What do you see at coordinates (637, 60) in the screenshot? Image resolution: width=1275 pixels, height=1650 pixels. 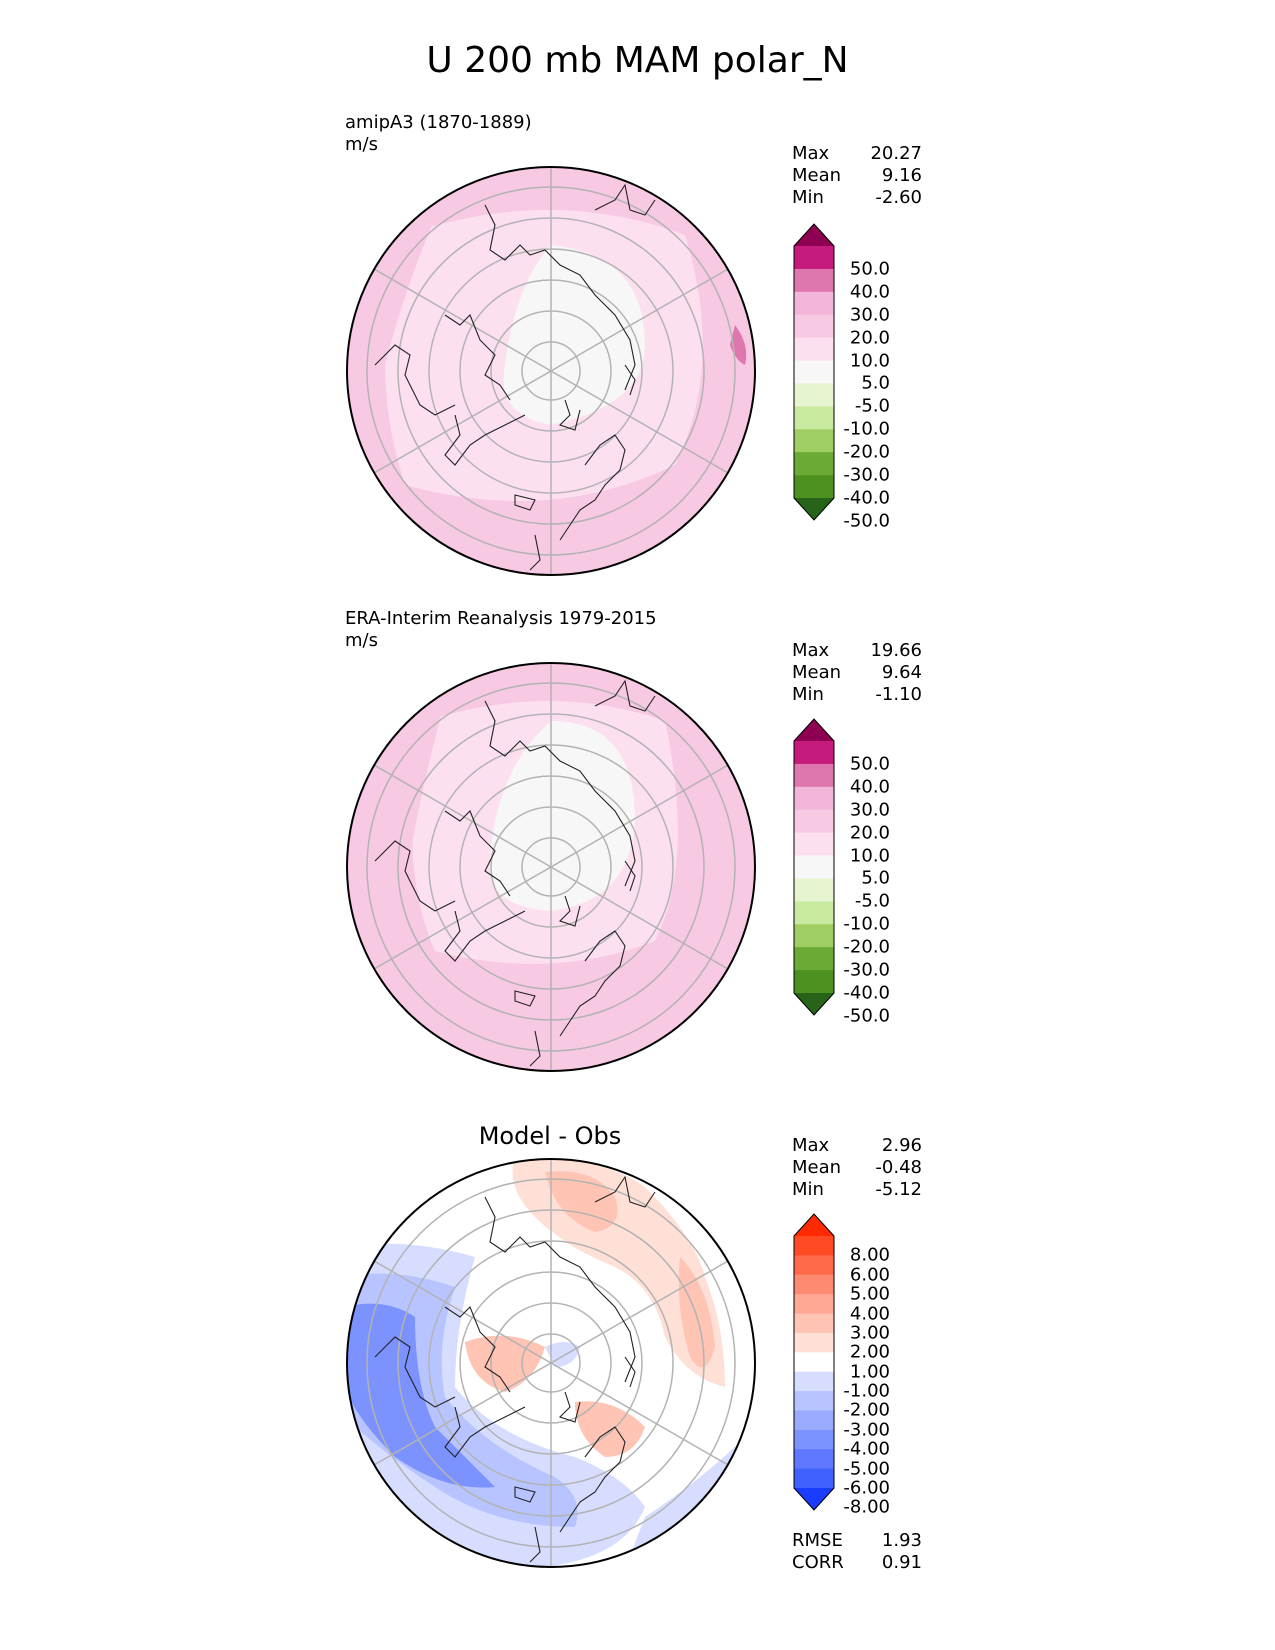 I see `figure-title: U 200 mb MAM polar_N` at bounding box center [637, 60].